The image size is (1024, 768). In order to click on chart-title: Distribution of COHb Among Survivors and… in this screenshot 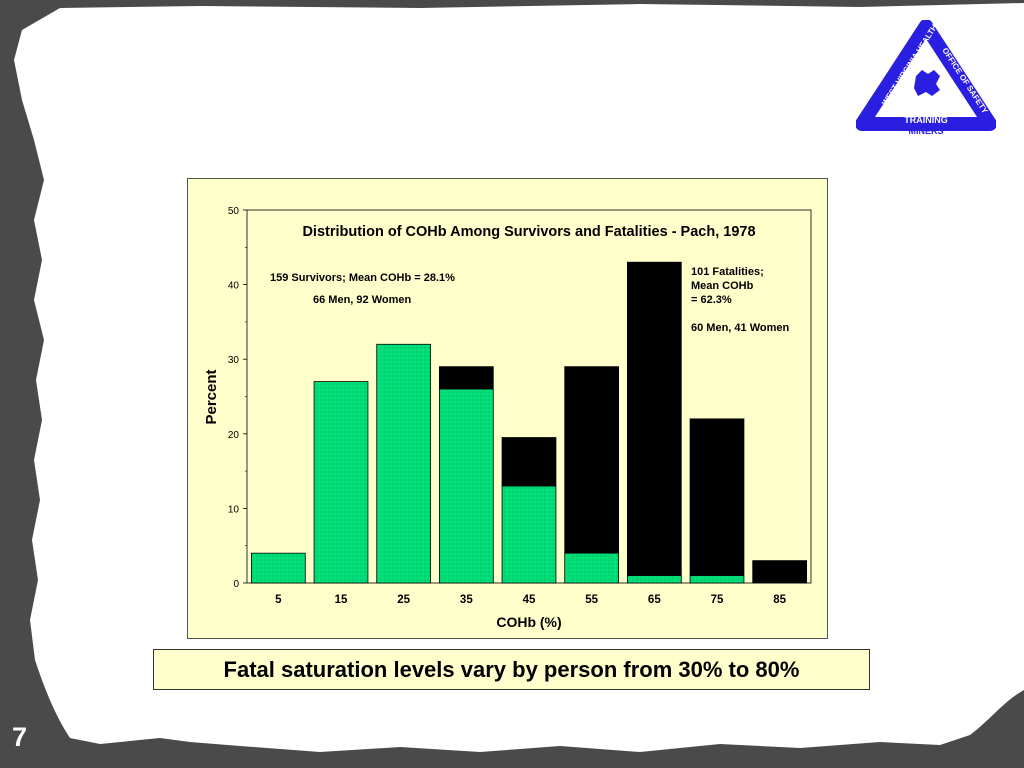, I will do `click(528, 232)`.